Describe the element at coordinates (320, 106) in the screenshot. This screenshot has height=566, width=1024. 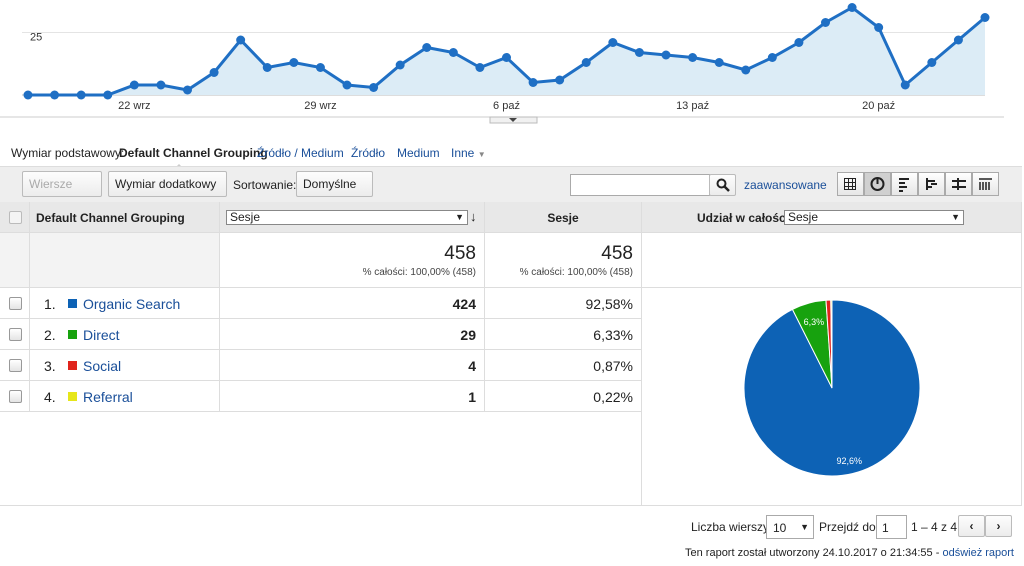
I see `x-tick-label: 29 wrz` at that location.